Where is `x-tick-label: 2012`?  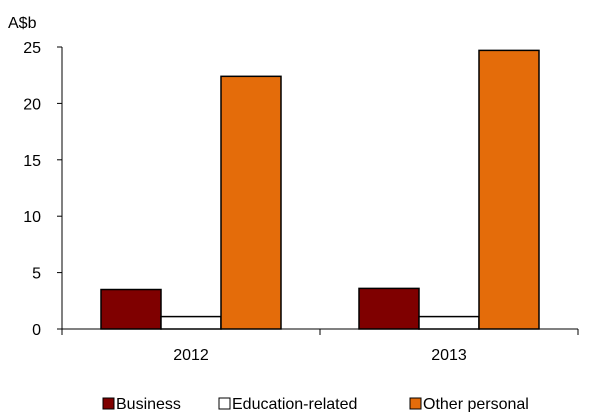
x-tick-label: 2012 is located at coordinates (191, 355).